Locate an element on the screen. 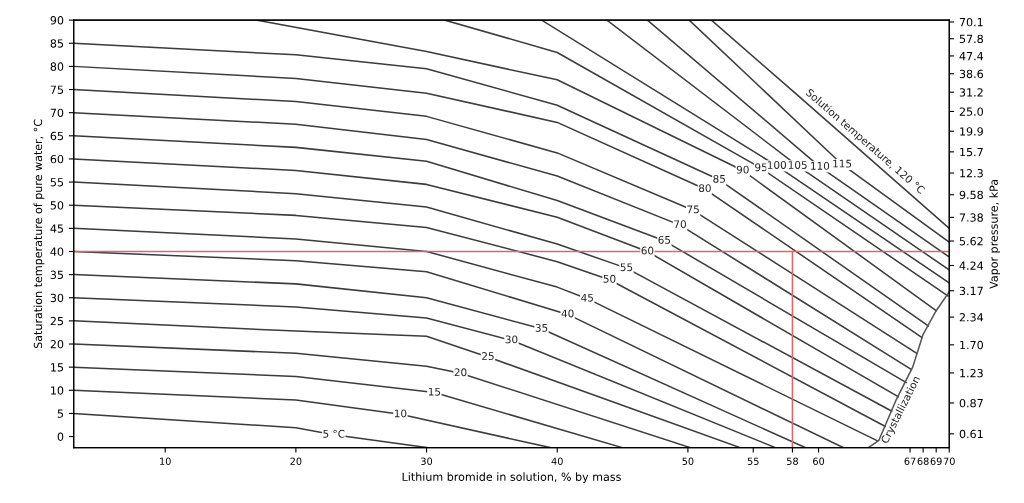 This screenshot has width=1024, height=503. y2-tick-label: 38.6 is located at coordinates (971, 74).